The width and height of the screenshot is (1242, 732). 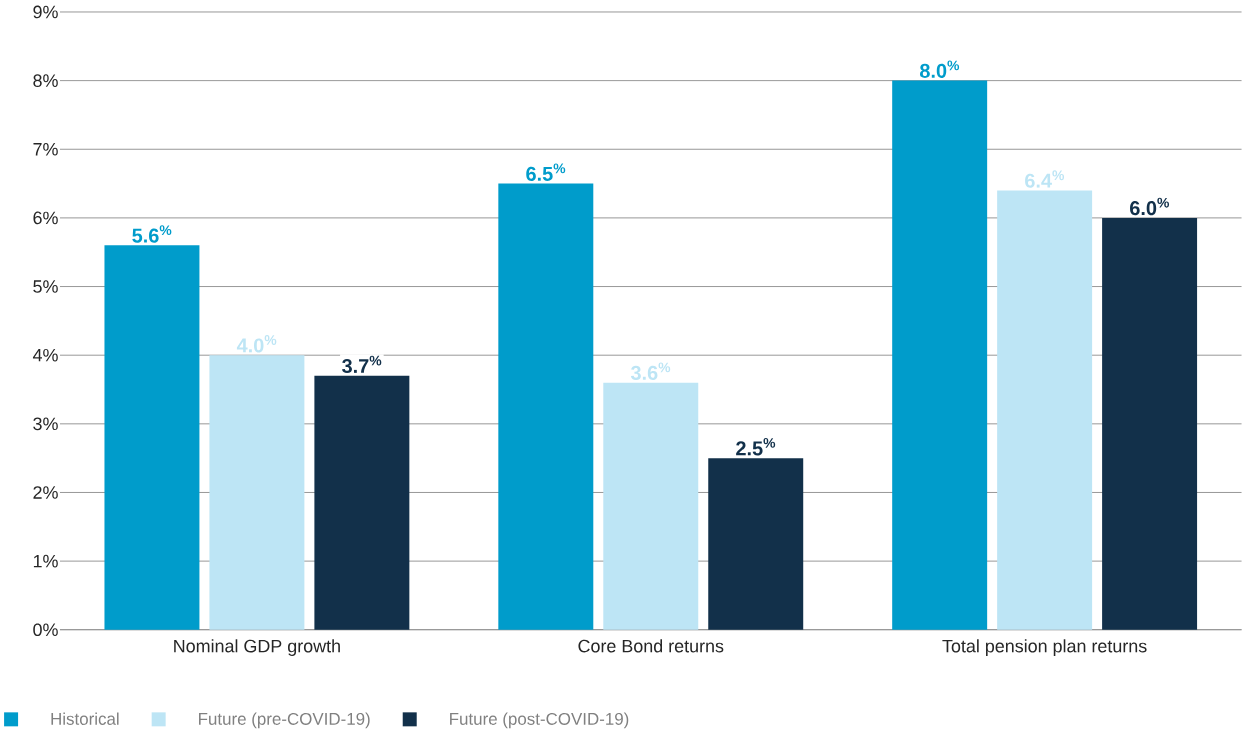 I want to click on data-label: 6.5$^{%}$, so click(x=546, y=172).